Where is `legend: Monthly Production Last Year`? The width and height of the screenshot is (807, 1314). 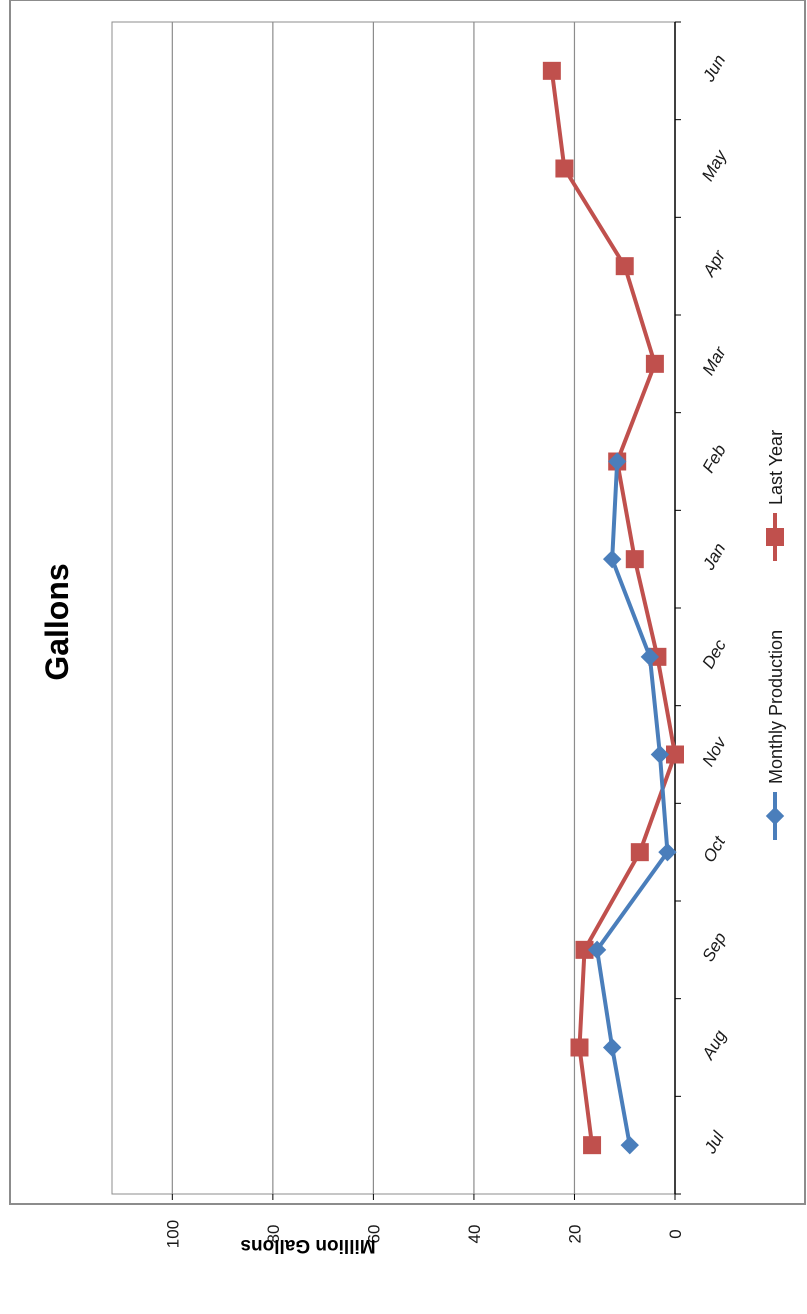 legend: Monthly Production Last Year is located at coordinates (775, 635).